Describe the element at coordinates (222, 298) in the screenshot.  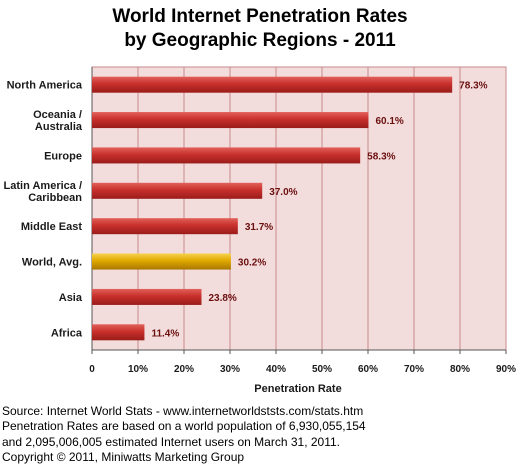
I see `value-label: 23.8%` at that location.